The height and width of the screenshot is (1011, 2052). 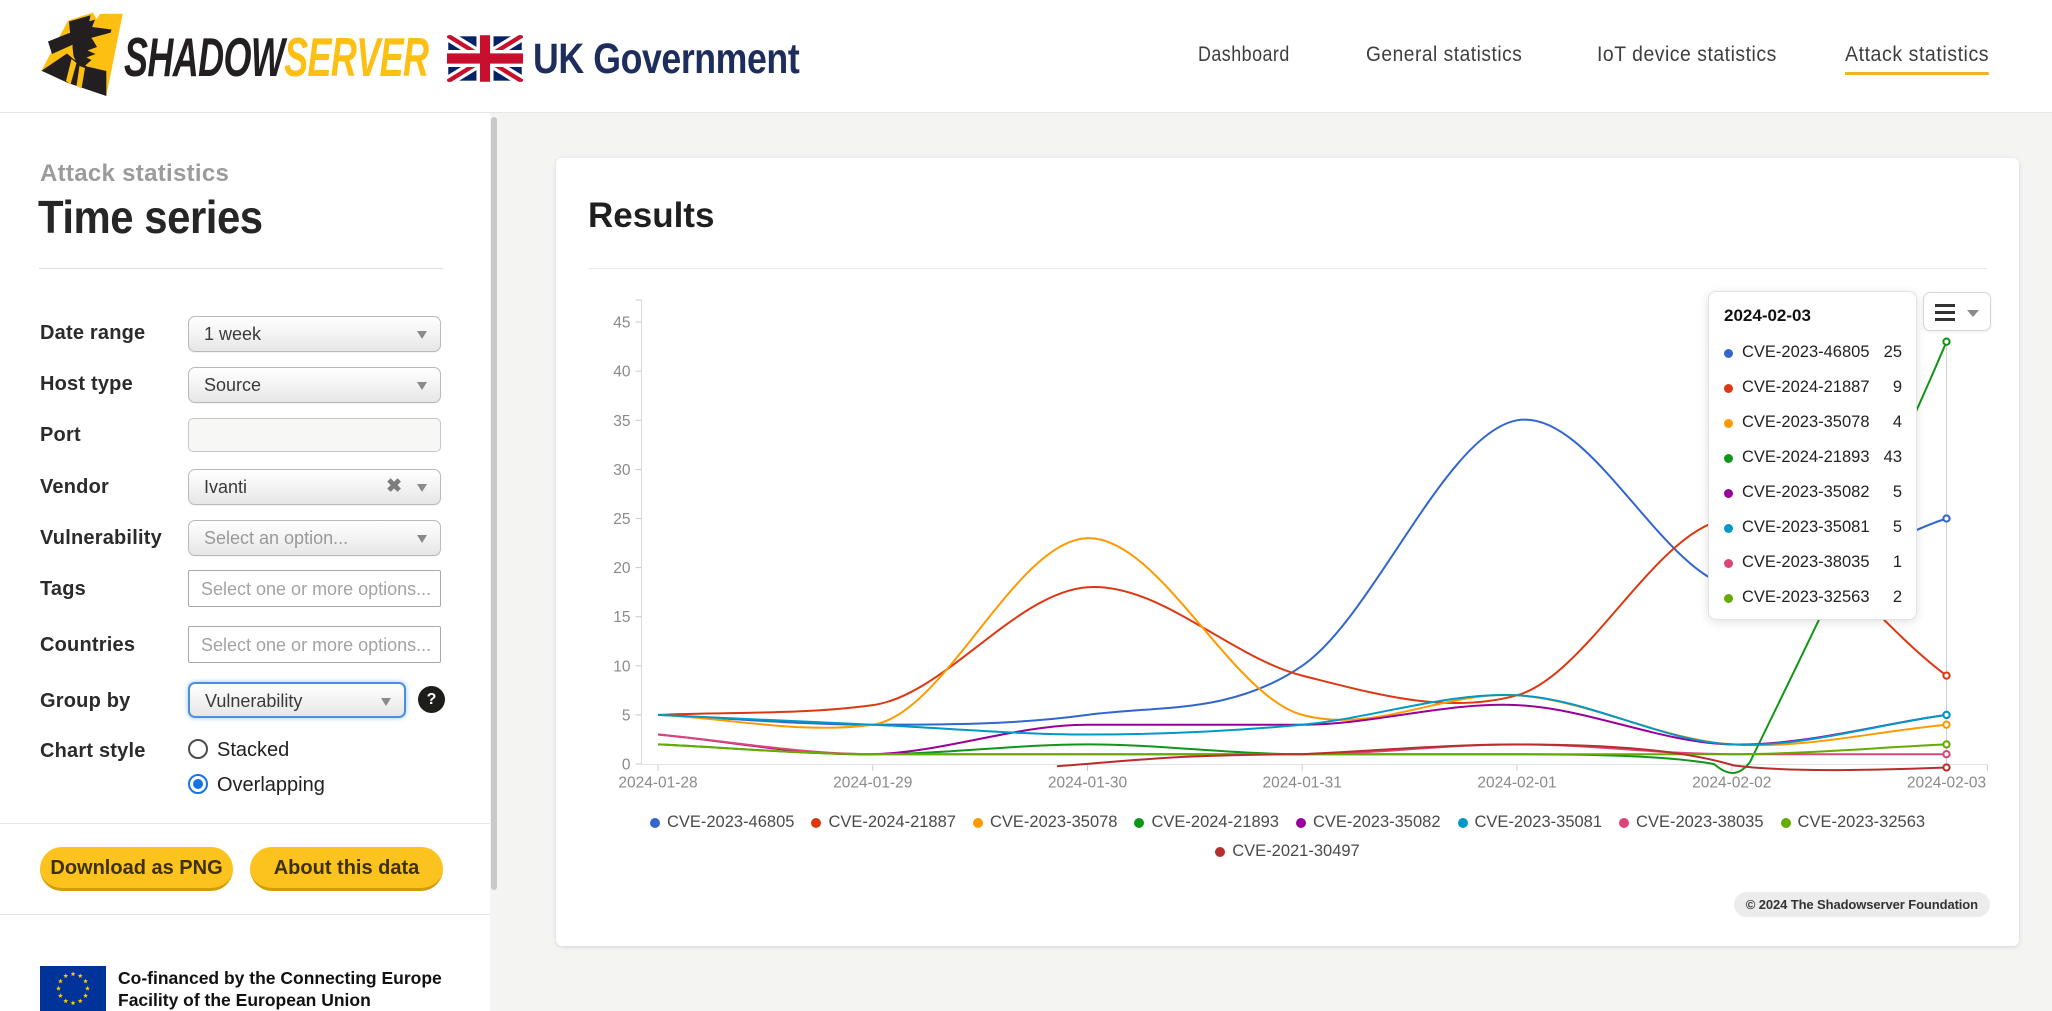 I want to click on svg-text: 2024-01-30, so click(x=1088, y=783).